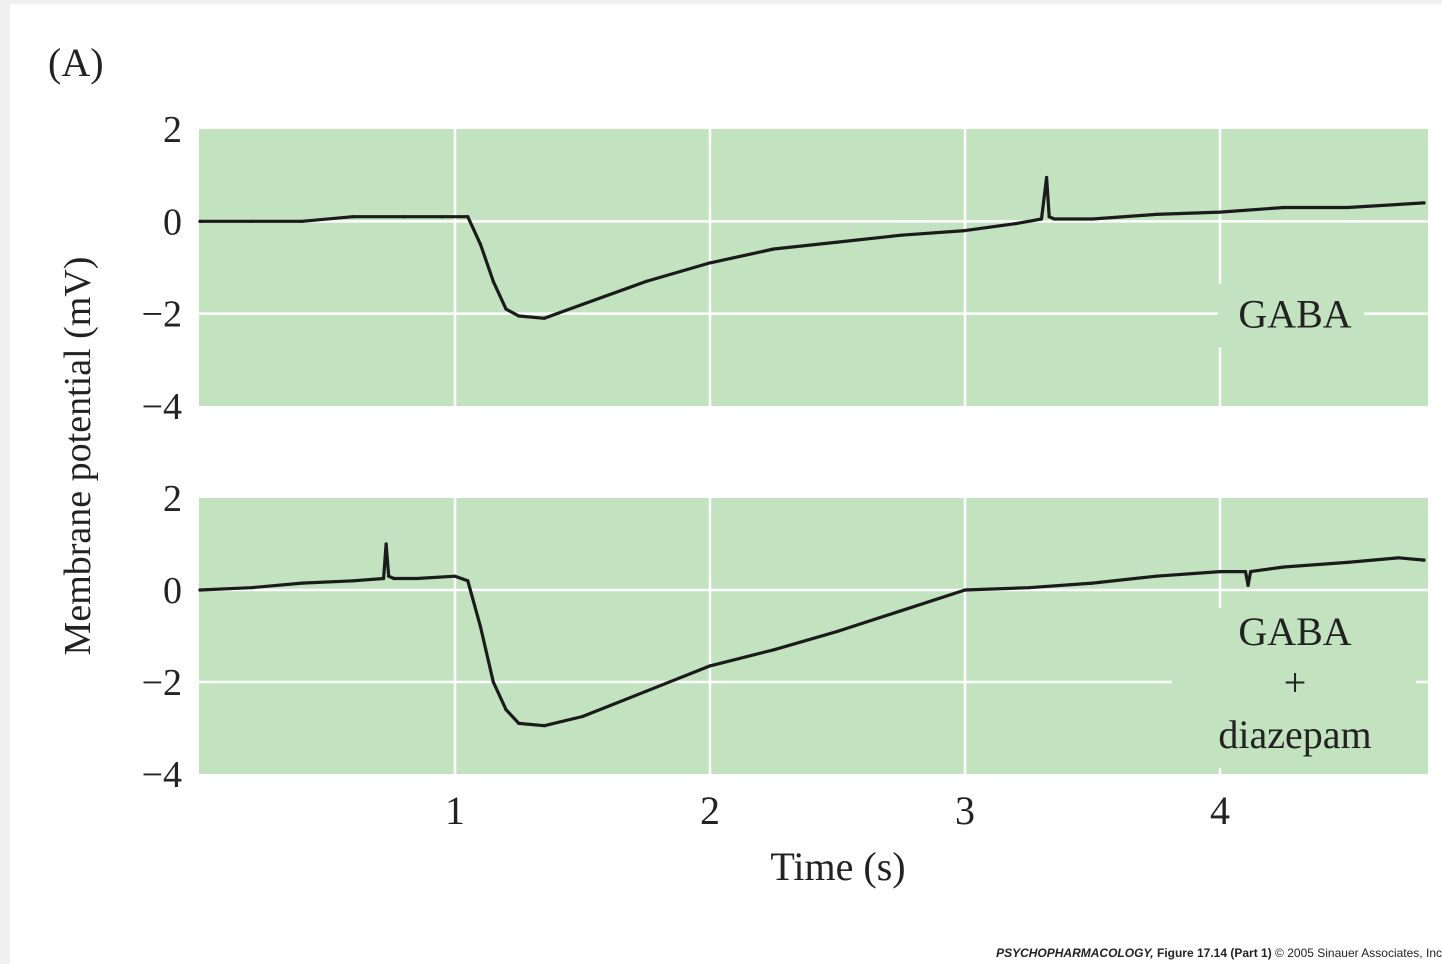 The image size is (1442, 964). What do you see at coordinates (1214, 953) in the screenshot?
I see `credit-figure: Figure 17.14 (Part 1)` at bounding box center [1214, 953].